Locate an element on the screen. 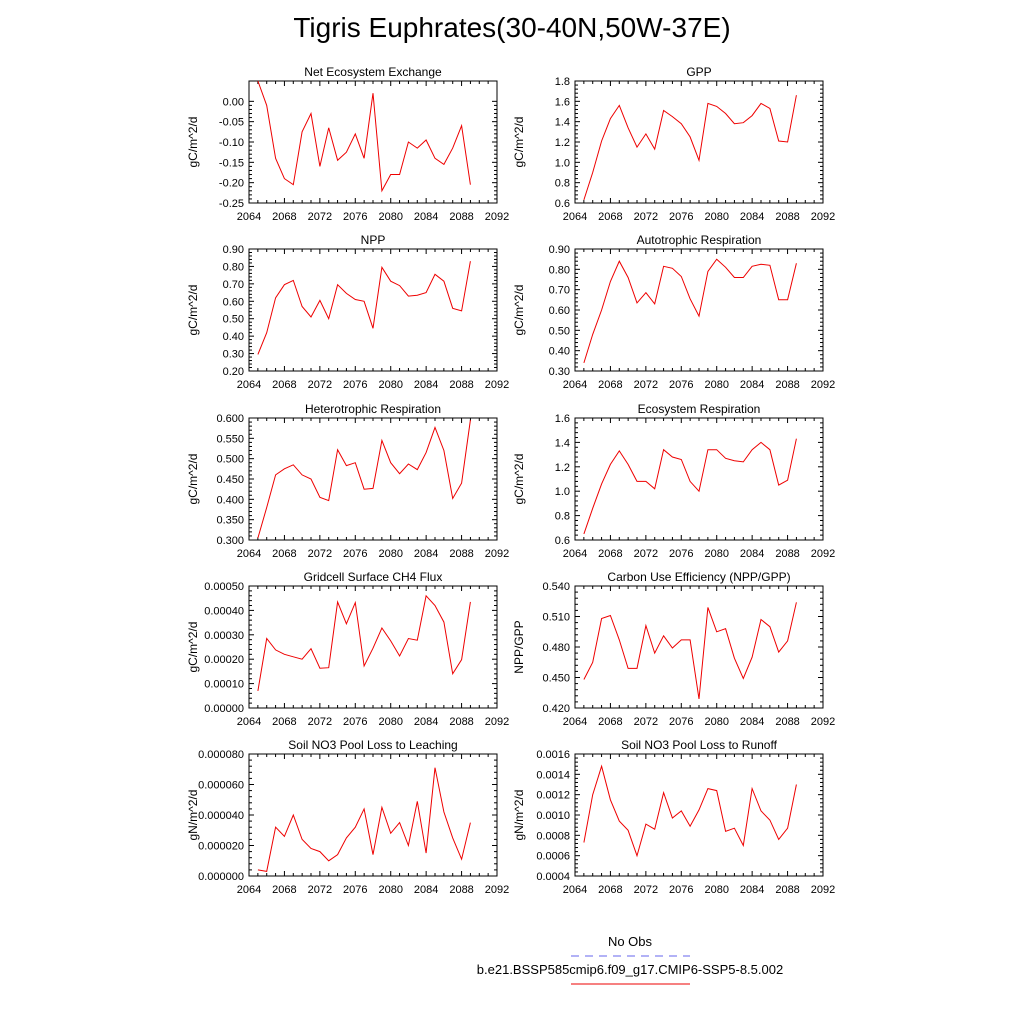  y-tick-label: 0.0004 is located at coordinates (553, 877).